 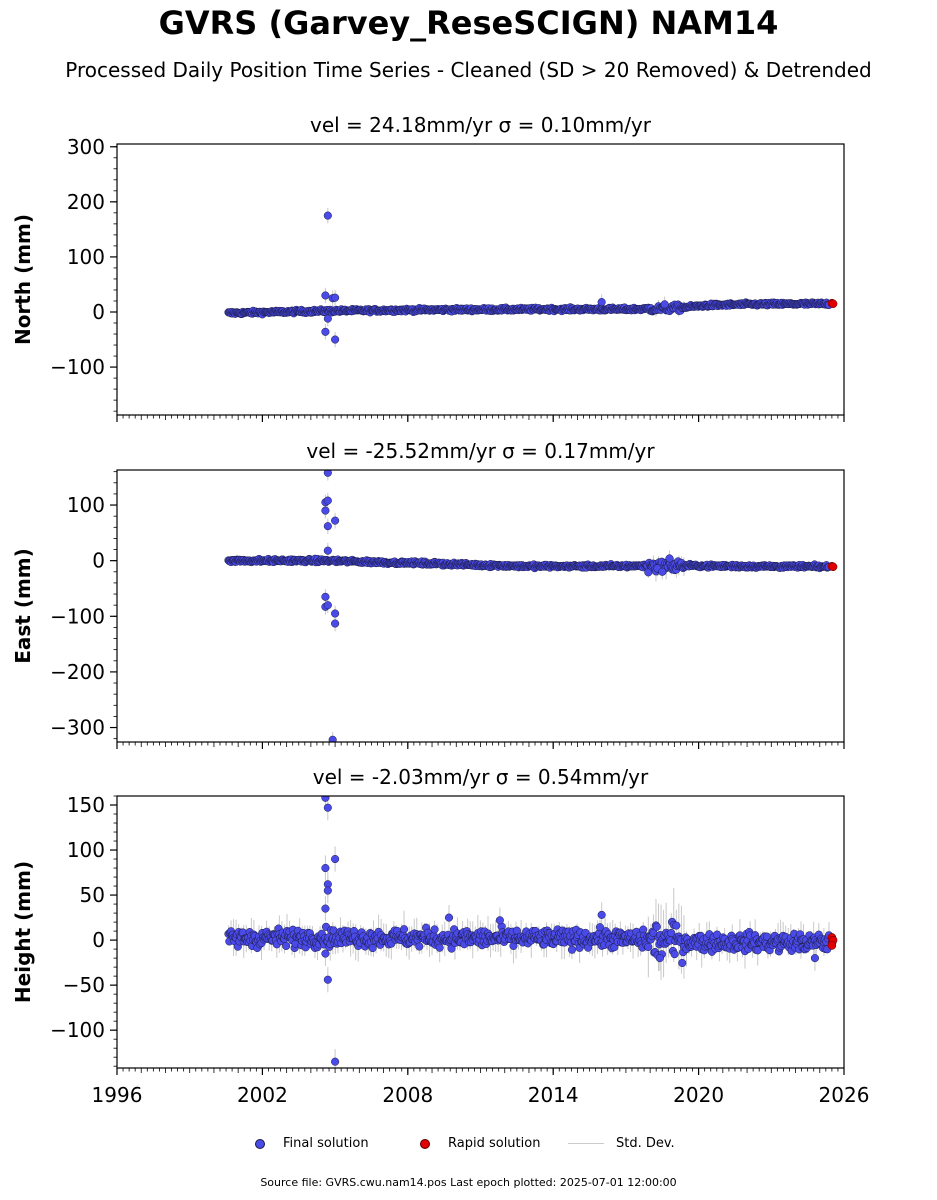 What do you see at coordinates (77, 728) in the screenshot?
I see `y-tick-label: −300` at bounding box center [77, 728].